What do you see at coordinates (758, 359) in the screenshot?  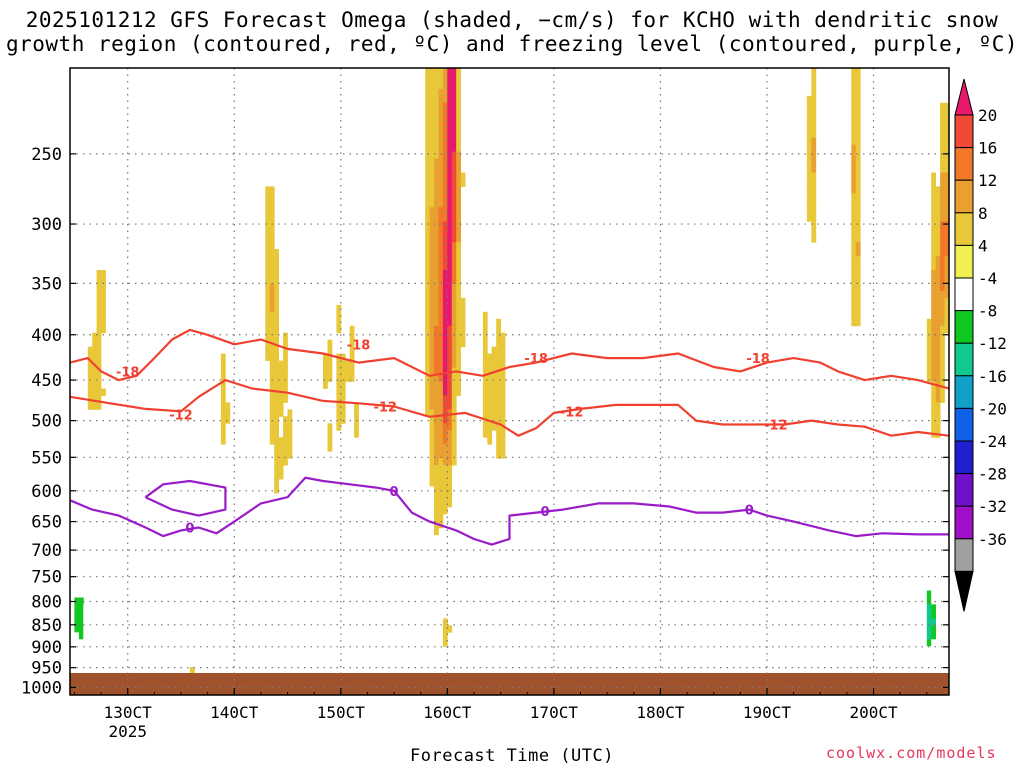 I see `contour-label: -18` at bounding box center [758, 359].